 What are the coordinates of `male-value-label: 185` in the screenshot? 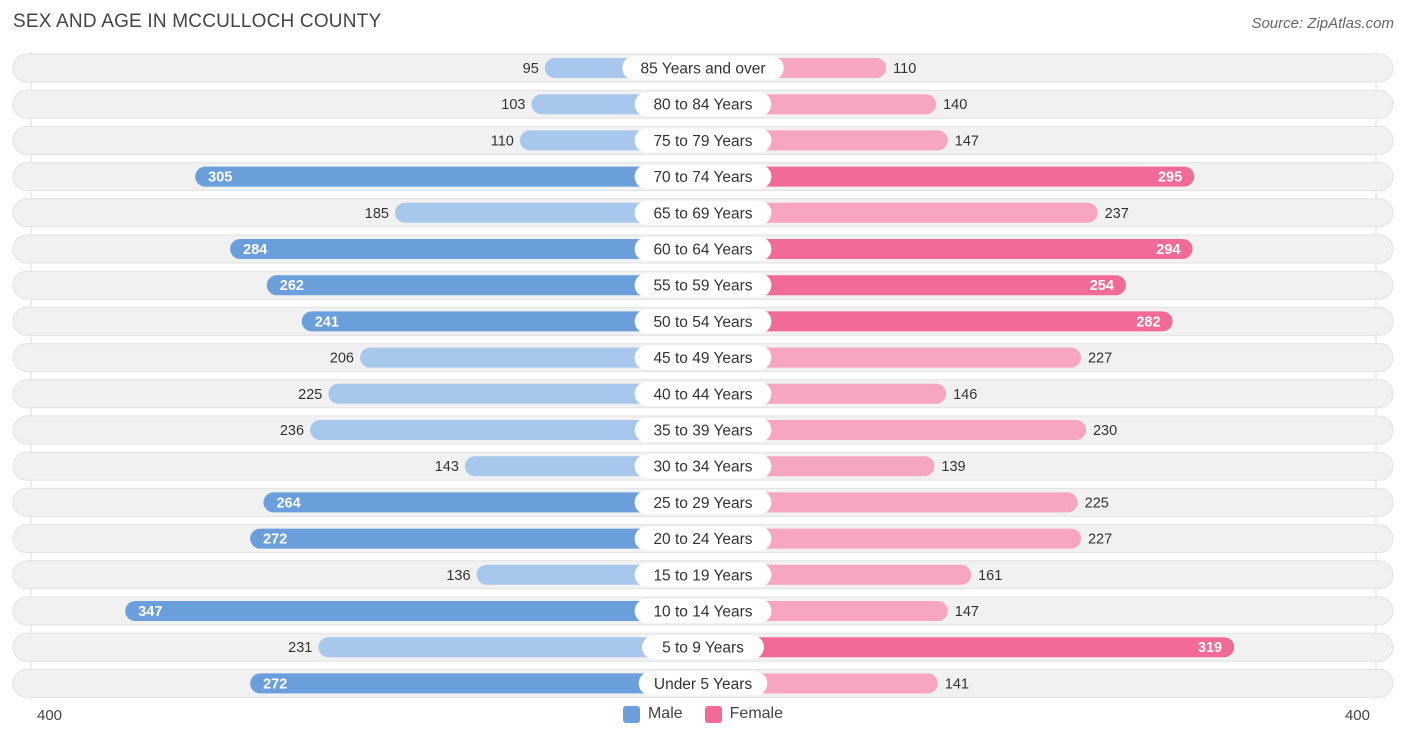 It's located at (377, 214).